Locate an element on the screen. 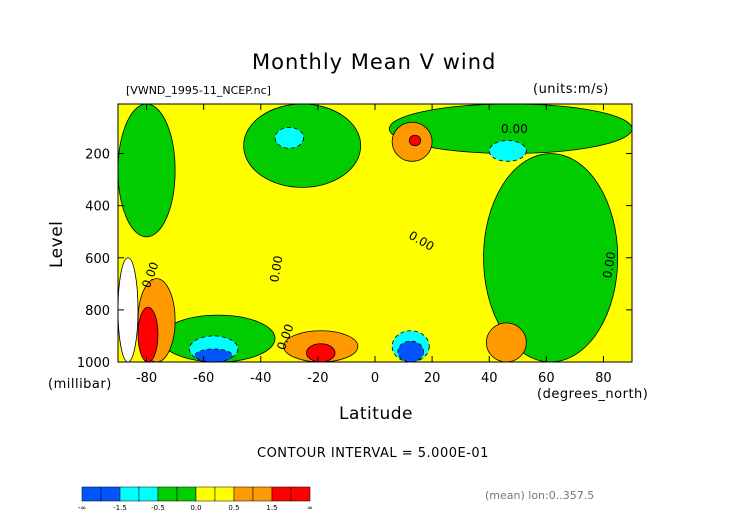  contour-label-zero: 0.00 is located at coordinates (514, 129).